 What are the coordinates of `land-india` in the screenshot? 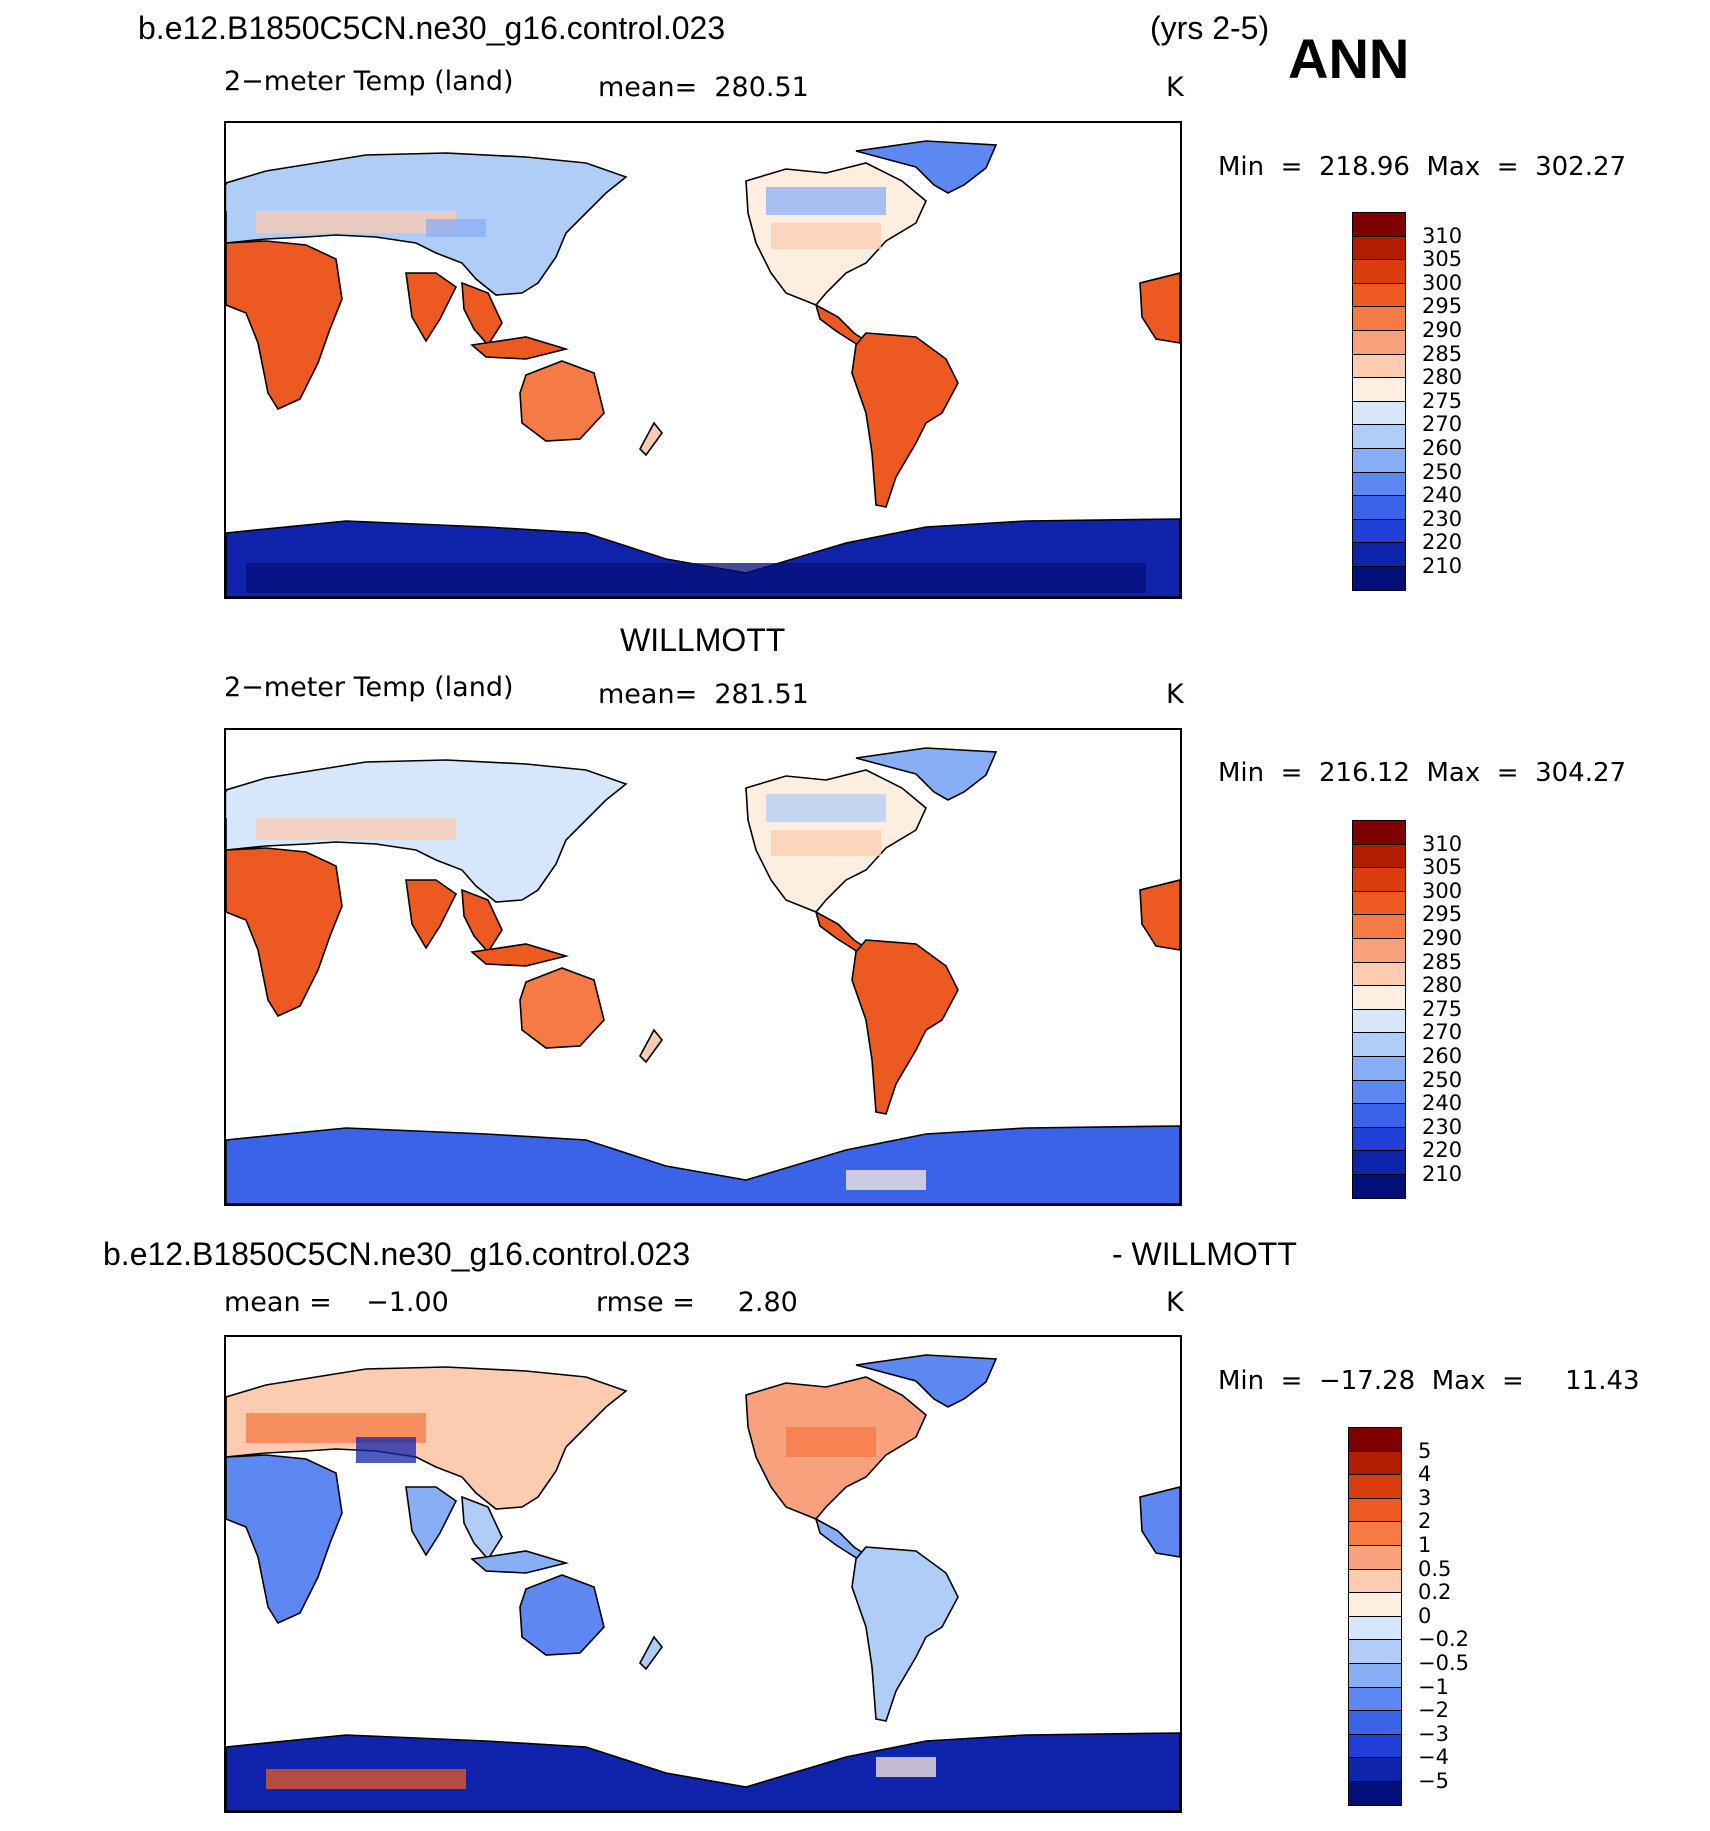 It's located at (431, 307).